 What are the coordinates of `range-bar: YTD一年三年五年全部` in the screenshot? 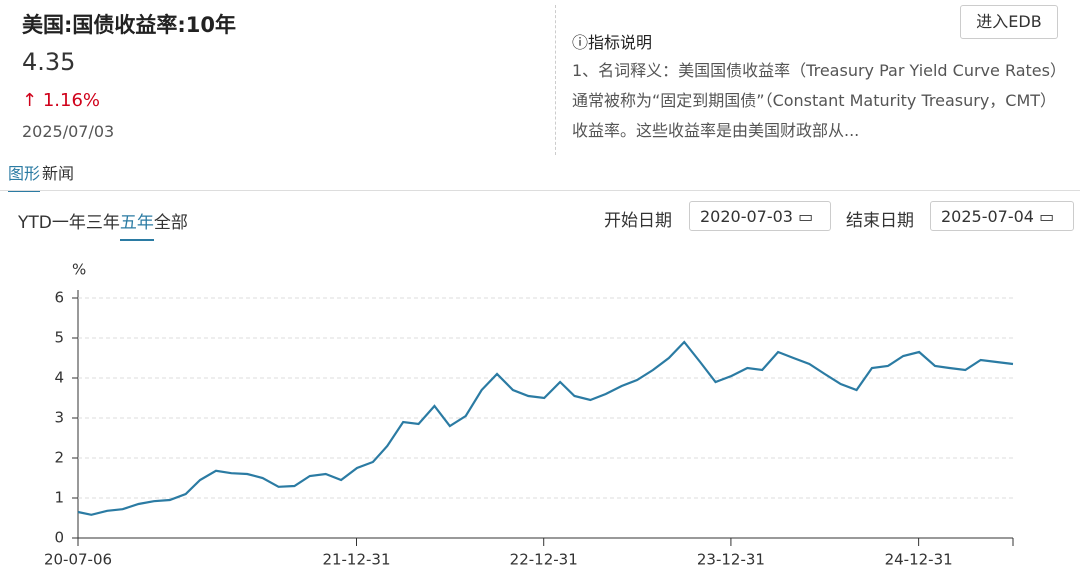 It's located at (103, 224).